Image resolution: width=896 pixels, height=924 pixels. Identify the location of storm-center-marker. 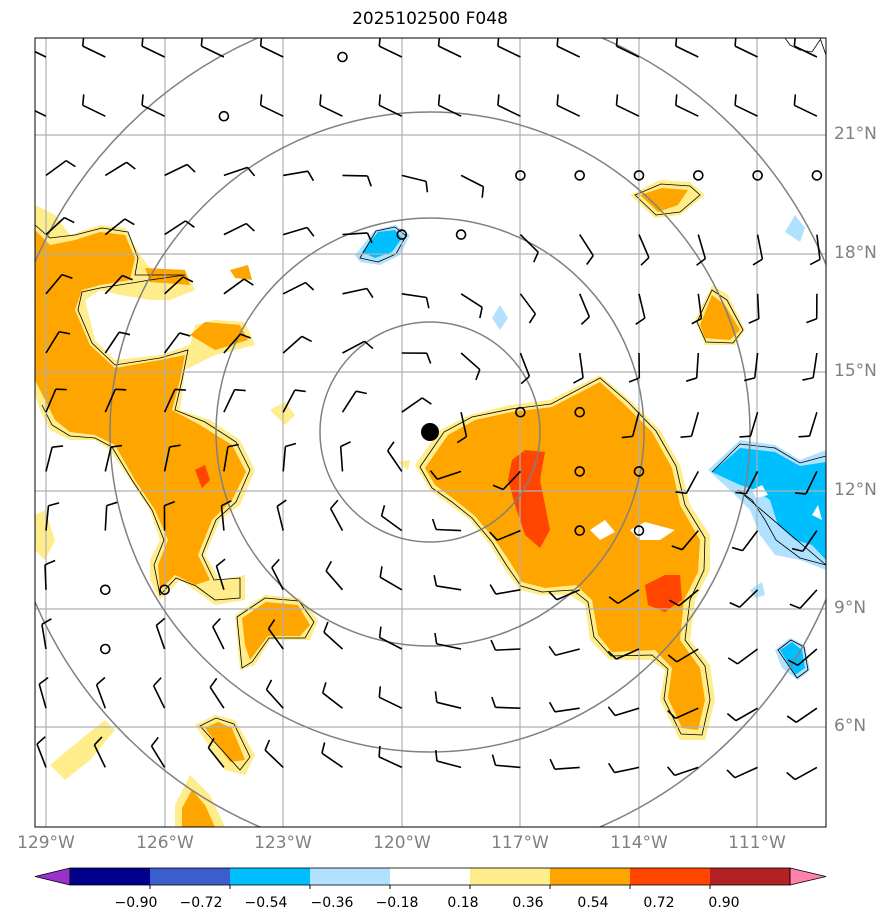
(430, 432).